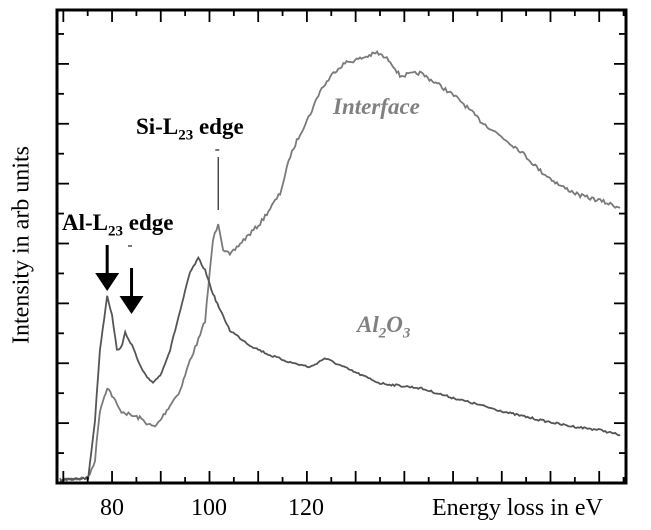 The height and width of the screenshot is (530, 651). I want to click on x-tick-label-100: 100, so click(209, 508).